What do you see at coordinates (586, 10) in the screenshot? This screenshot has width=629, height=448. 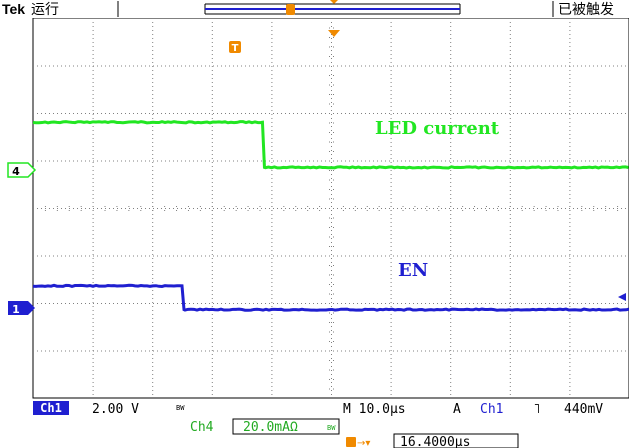 I see `trigger-status: 已被触发` at bounding box center [586, 10].